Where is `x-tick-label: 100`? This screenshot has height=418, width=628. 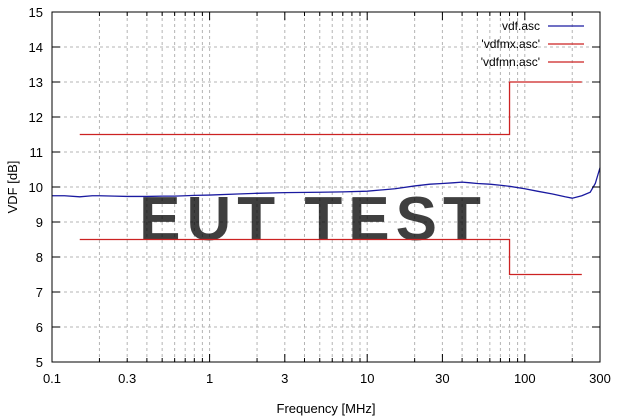 x-tick-label: 100 is located at coordinates (525, 378).